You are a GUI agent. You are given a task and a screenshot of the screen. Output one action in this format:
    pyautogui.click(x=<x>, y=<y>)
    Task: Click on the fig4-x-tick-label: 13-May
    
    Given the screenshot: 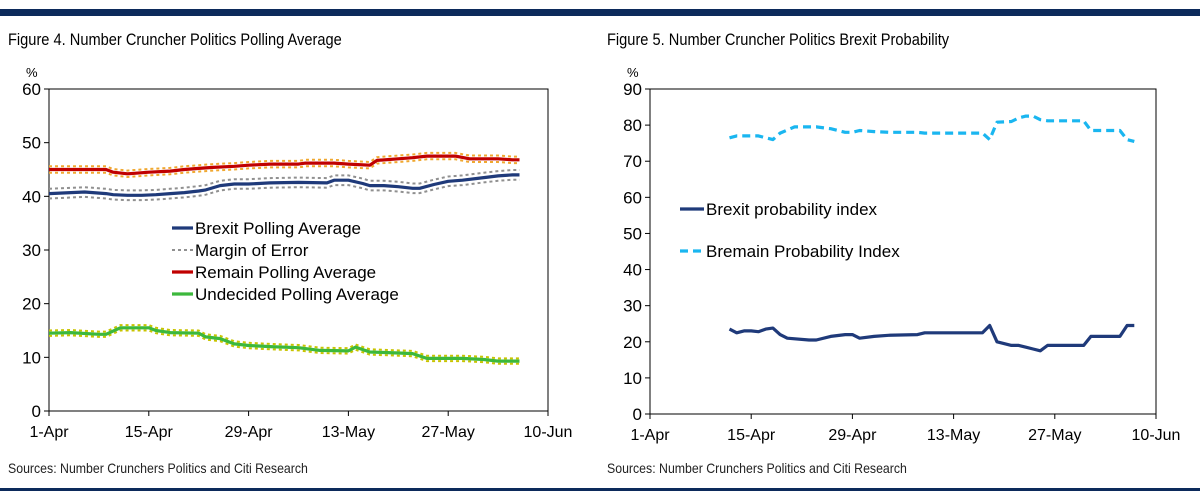 What is the action you would take?
    pyautogui.click(x=348, y=432)
    